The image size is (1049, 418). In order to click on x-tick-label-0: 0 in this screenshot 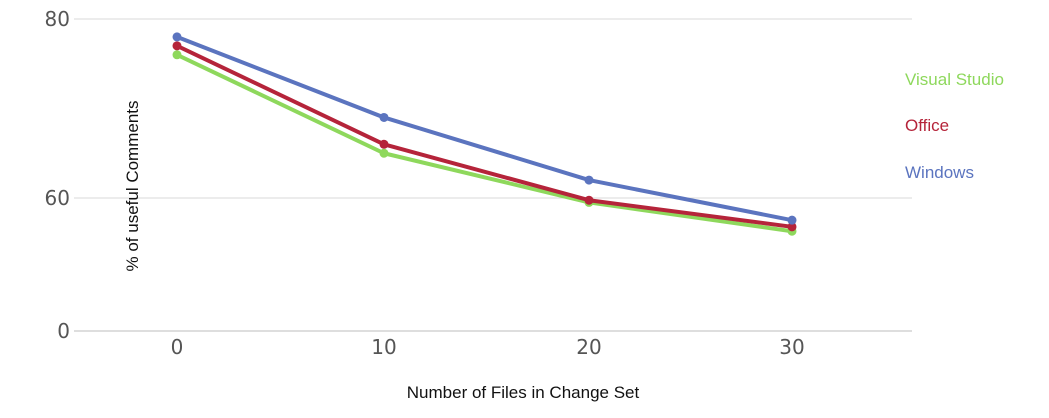, I will do `click(177, 347)`.